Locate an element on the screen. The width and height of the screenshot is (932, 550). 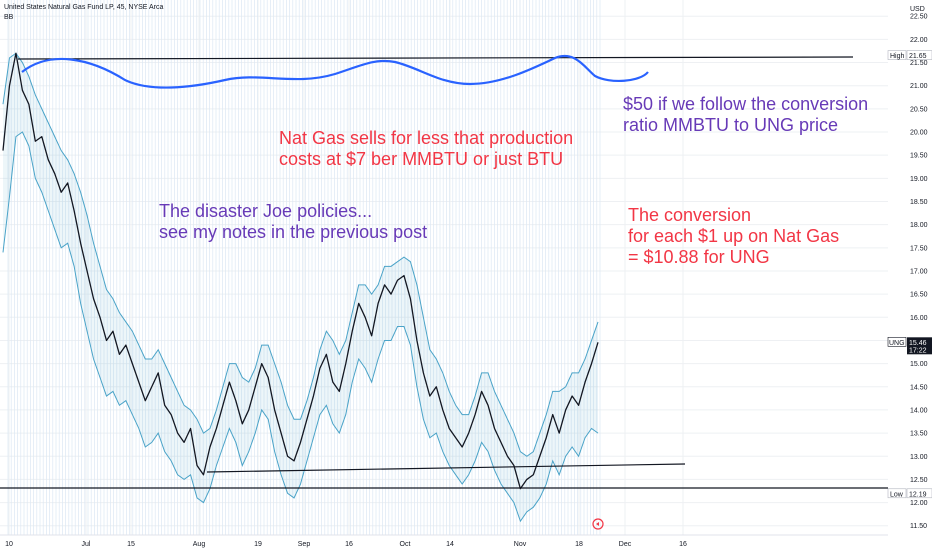
y-tick-label: 19.00 is located at coordinates (919, 179).